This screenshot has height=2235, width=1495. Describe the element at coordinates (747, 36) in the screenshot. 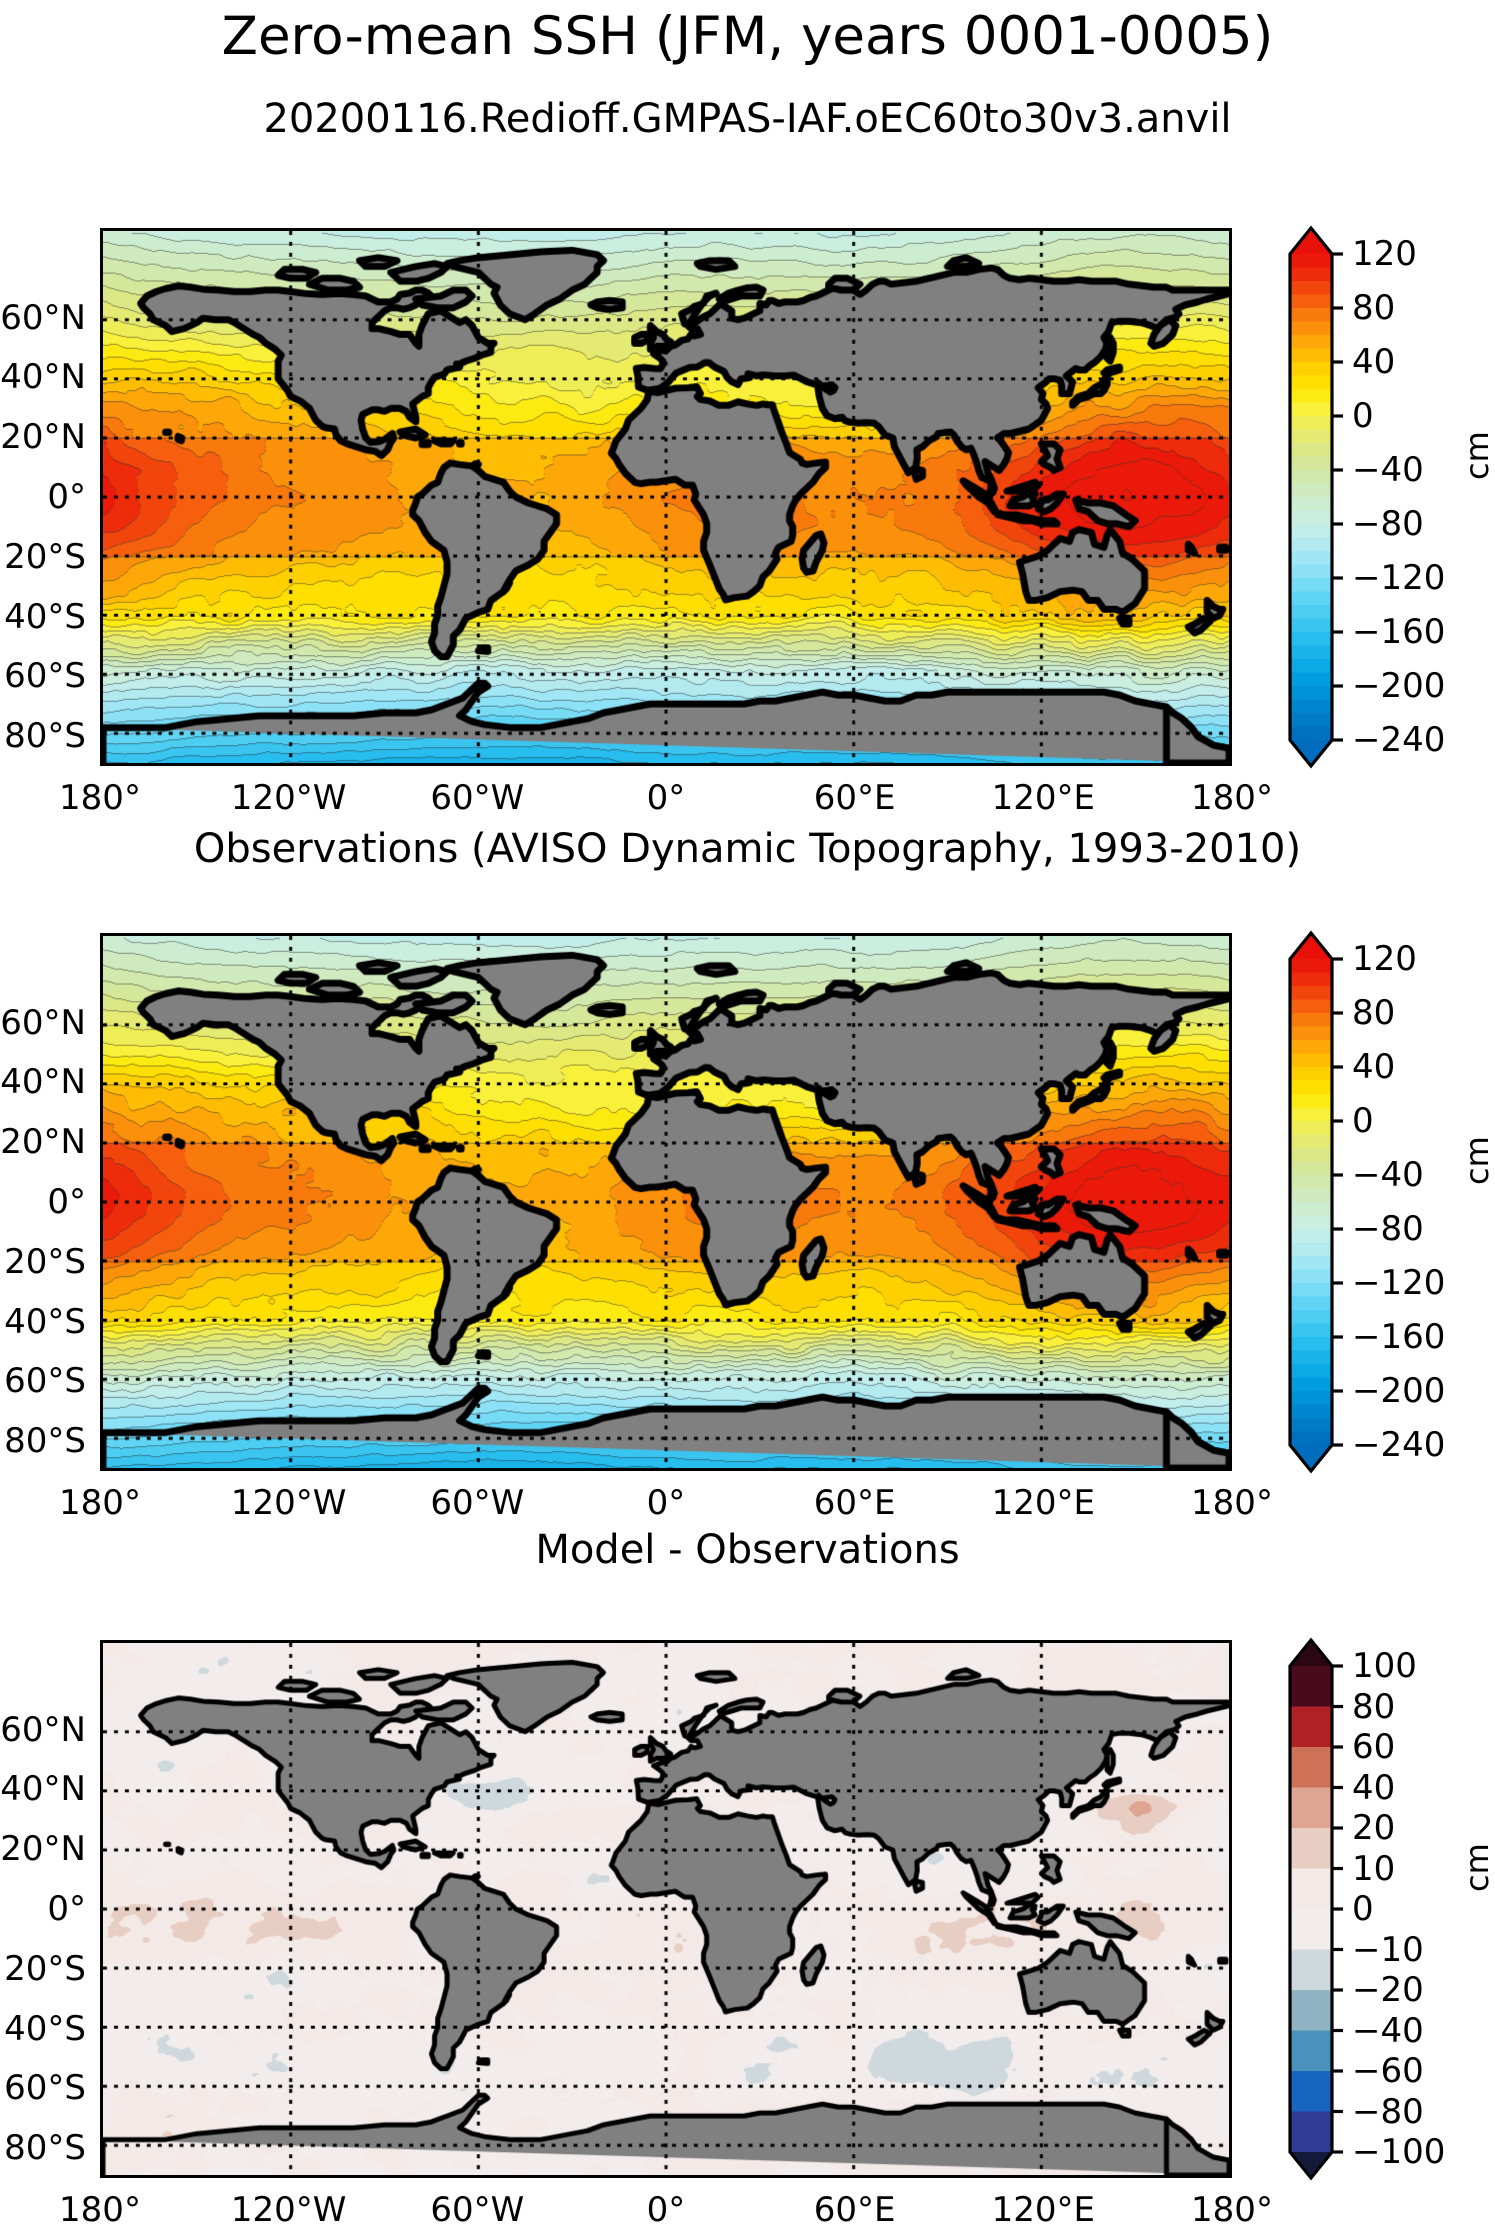

I see `figure-suptitle: Zero-mean SSH (JFM, years 0001-0005)` at that location.